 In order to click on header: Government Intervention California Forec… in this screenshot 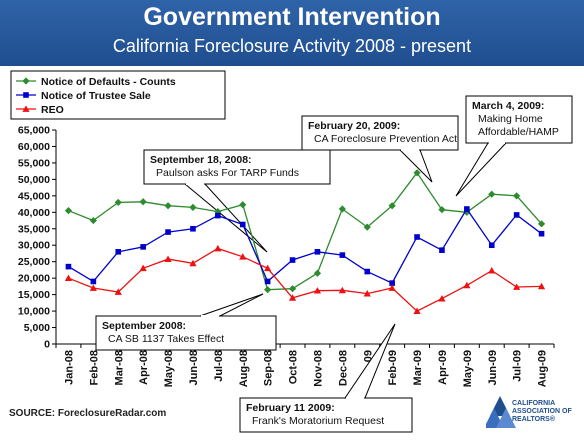, I will do `click(292, 33)`.